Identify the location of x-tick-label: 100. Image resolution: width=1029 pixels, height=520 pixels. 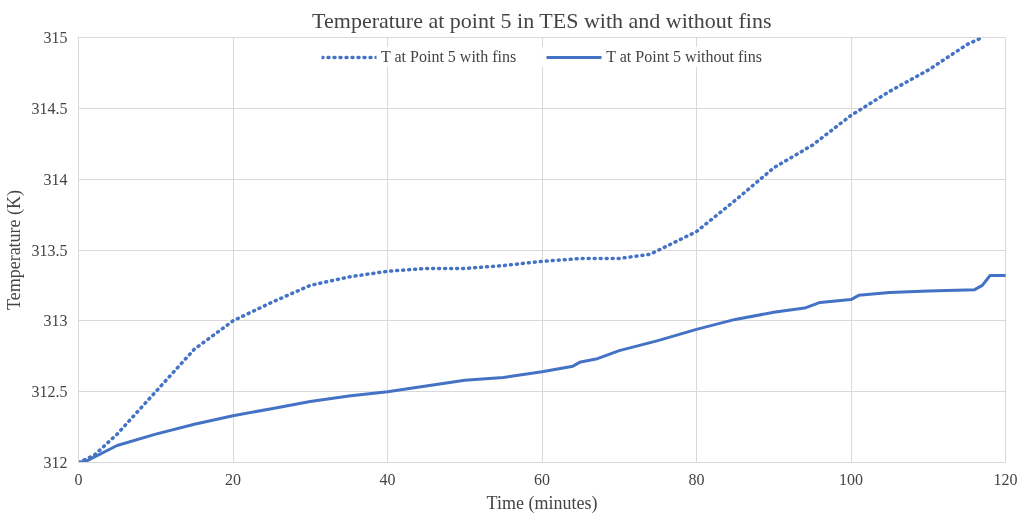
(851, 479).